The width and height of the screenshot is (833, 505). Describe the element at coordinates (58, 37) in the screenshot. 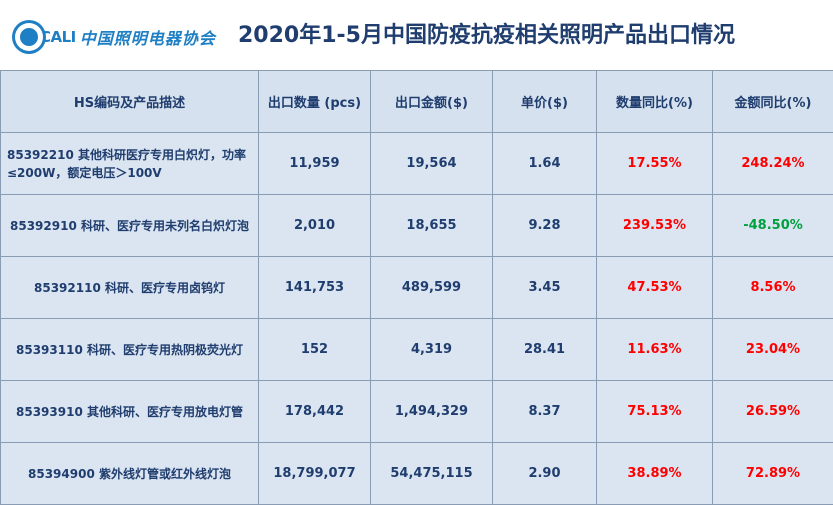

I see `logo-abbreviation: CALI` at that location.